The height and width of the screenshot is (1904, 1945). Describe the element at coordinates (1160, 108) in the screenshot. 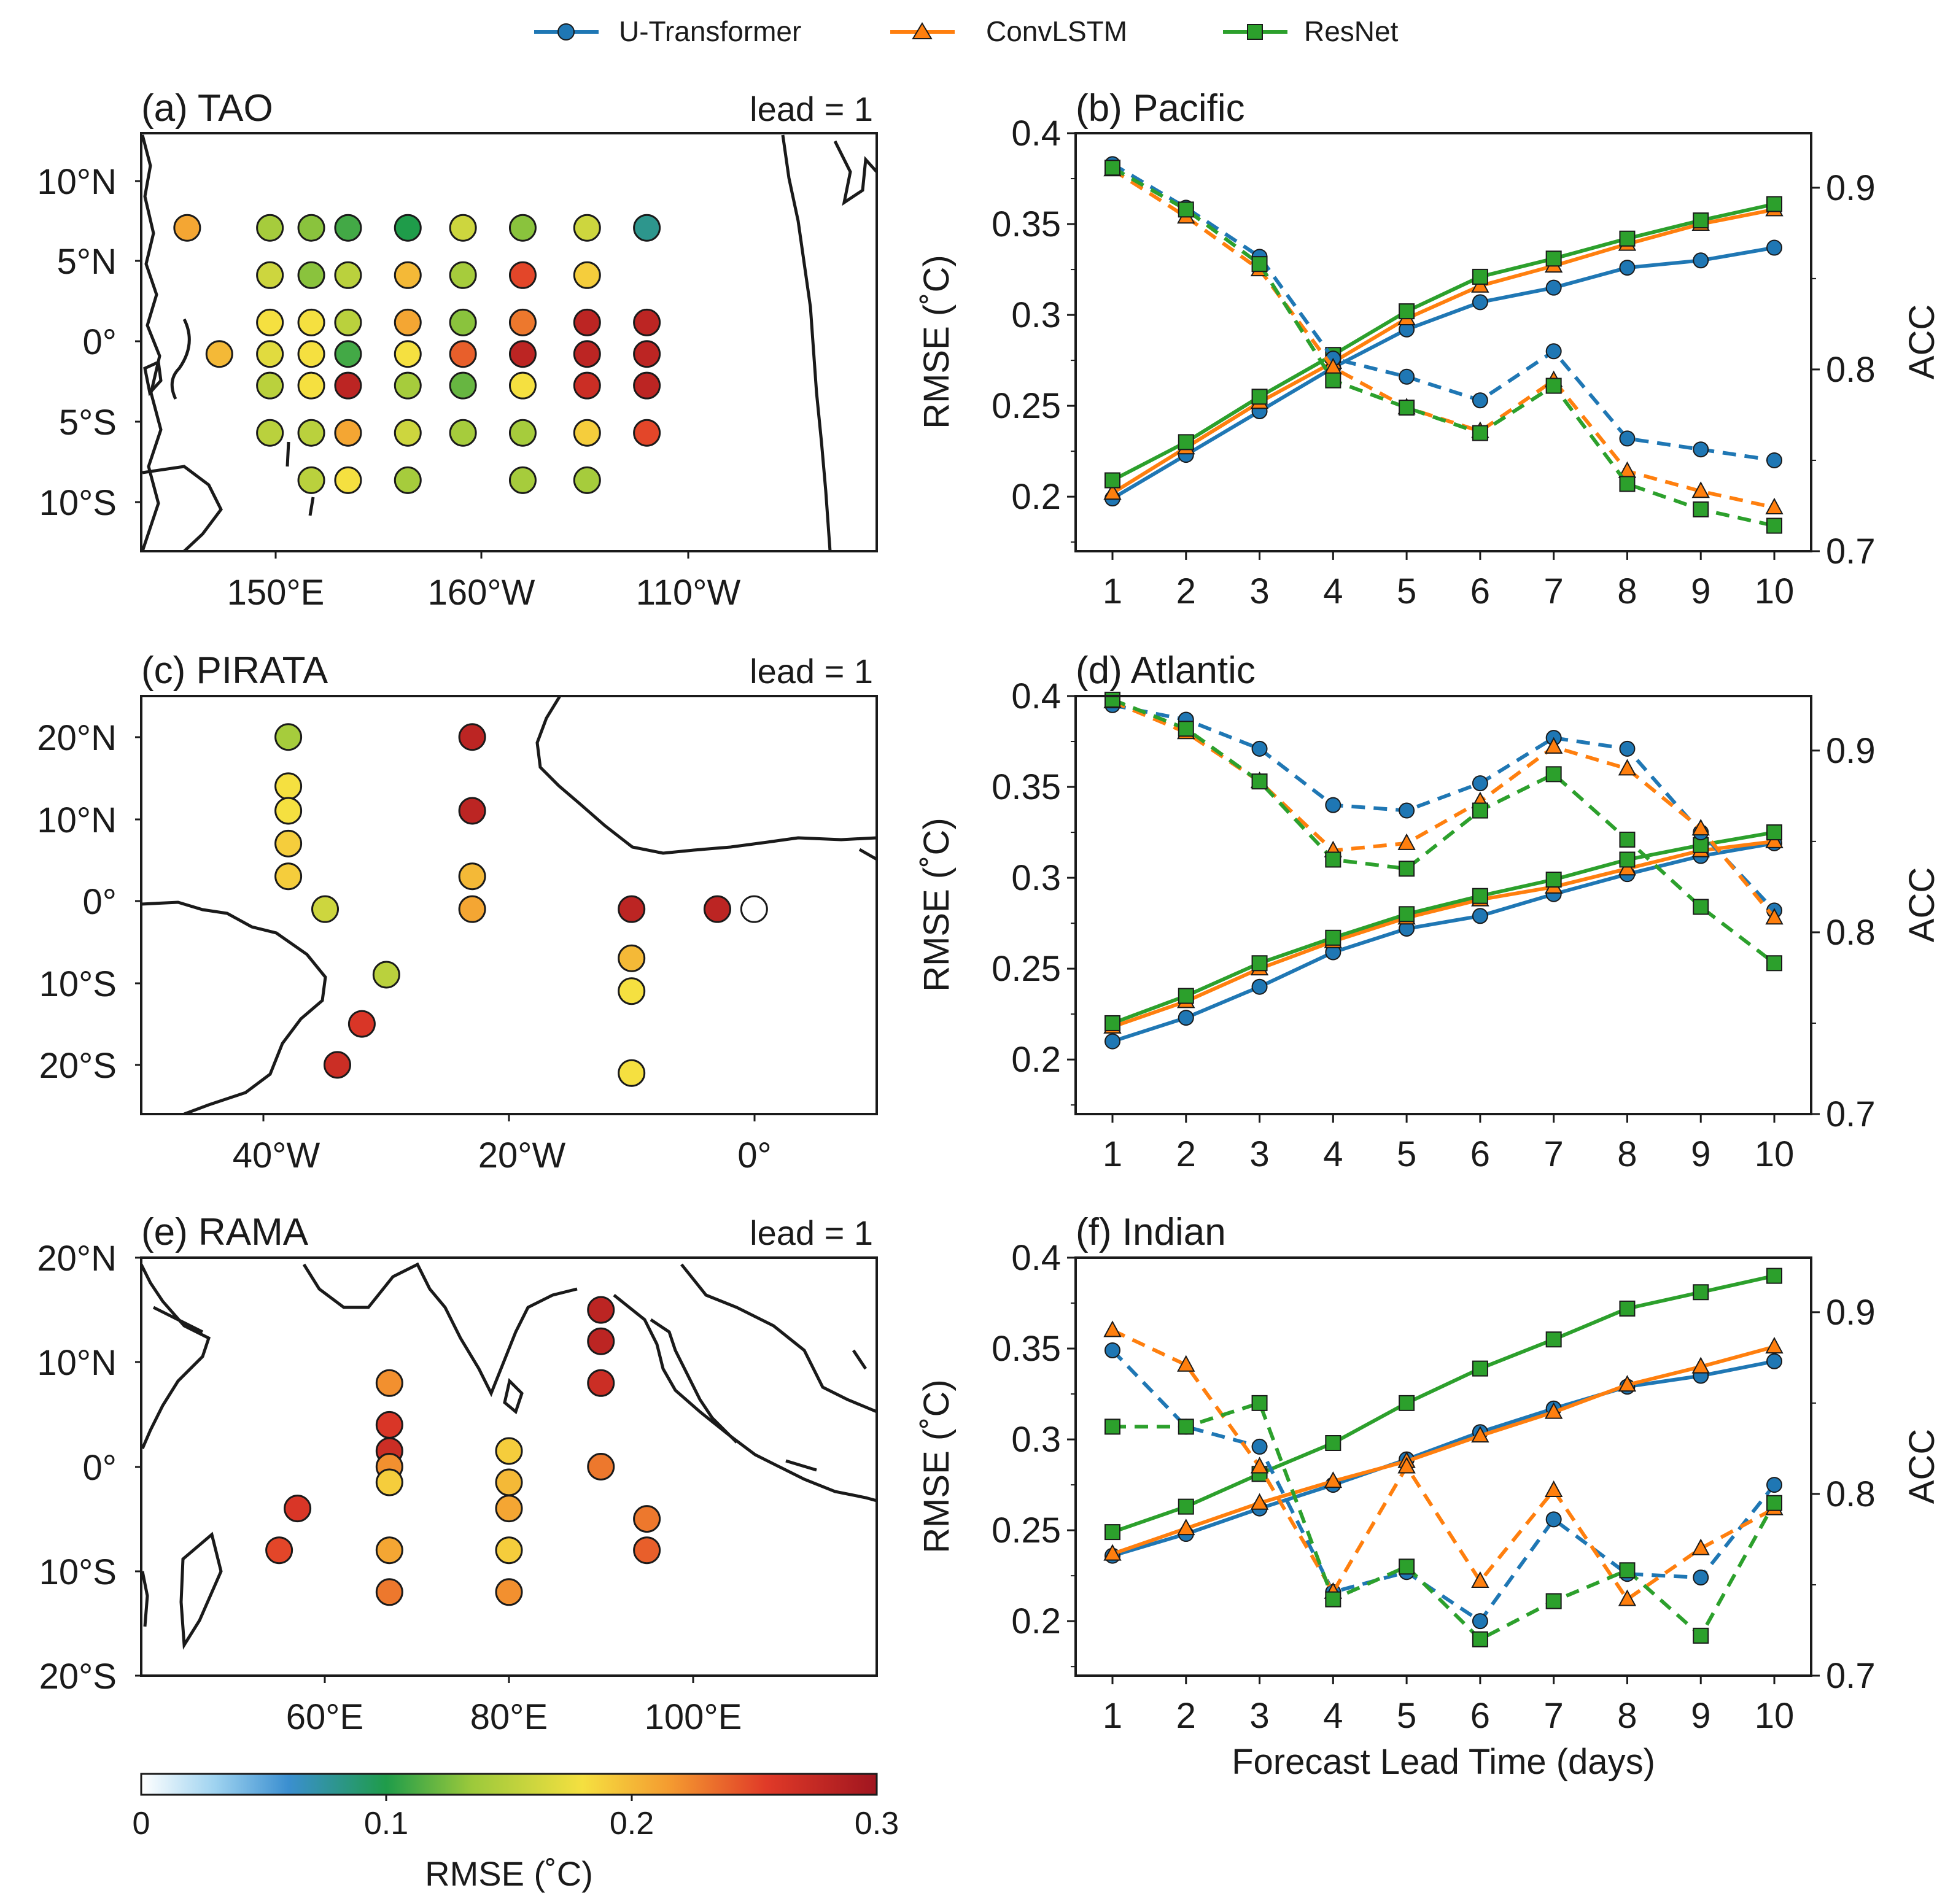

I see `panel-b-title: (b) Pacific` at that location.